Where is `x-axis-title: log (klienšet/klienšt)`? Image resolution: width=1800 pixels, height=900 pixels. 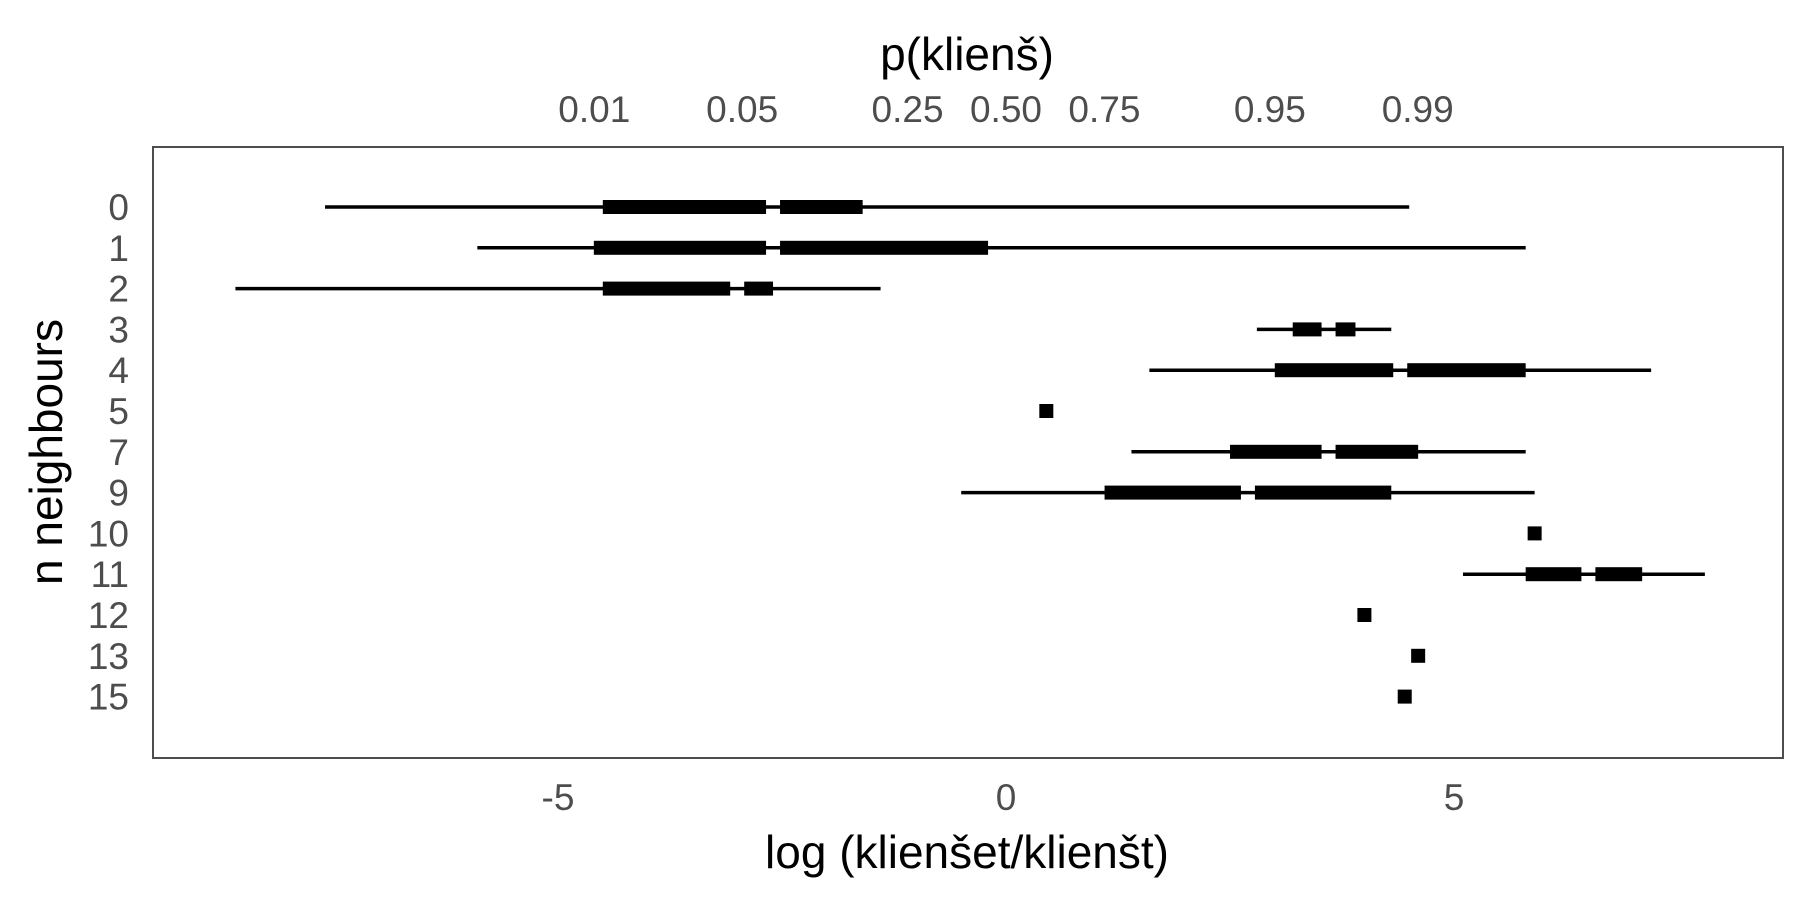
x-axis-title: log (klienšet/klienšt) is located at coordinates (967, 852).